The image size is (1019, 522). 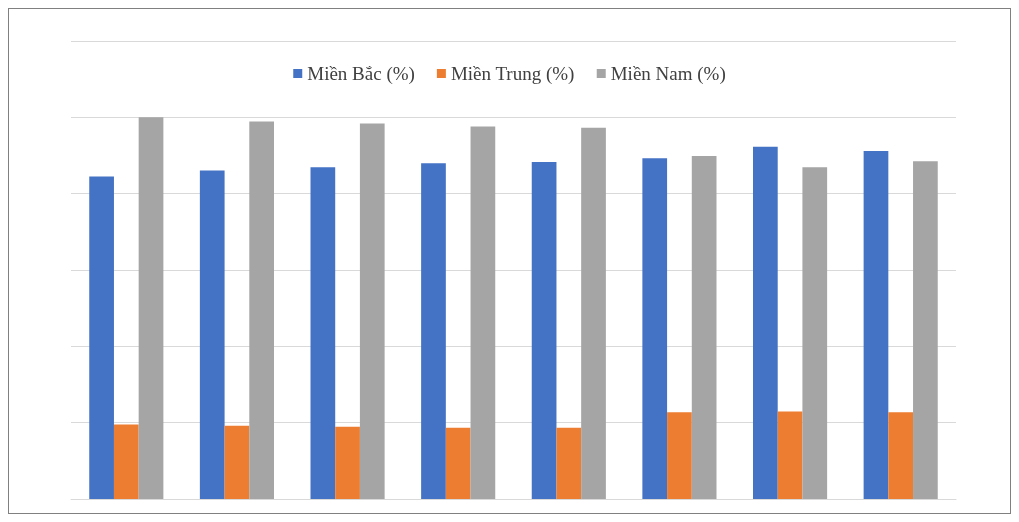 I want to click on legend-label: Miền Trung (%), so click(x=512, y=74).